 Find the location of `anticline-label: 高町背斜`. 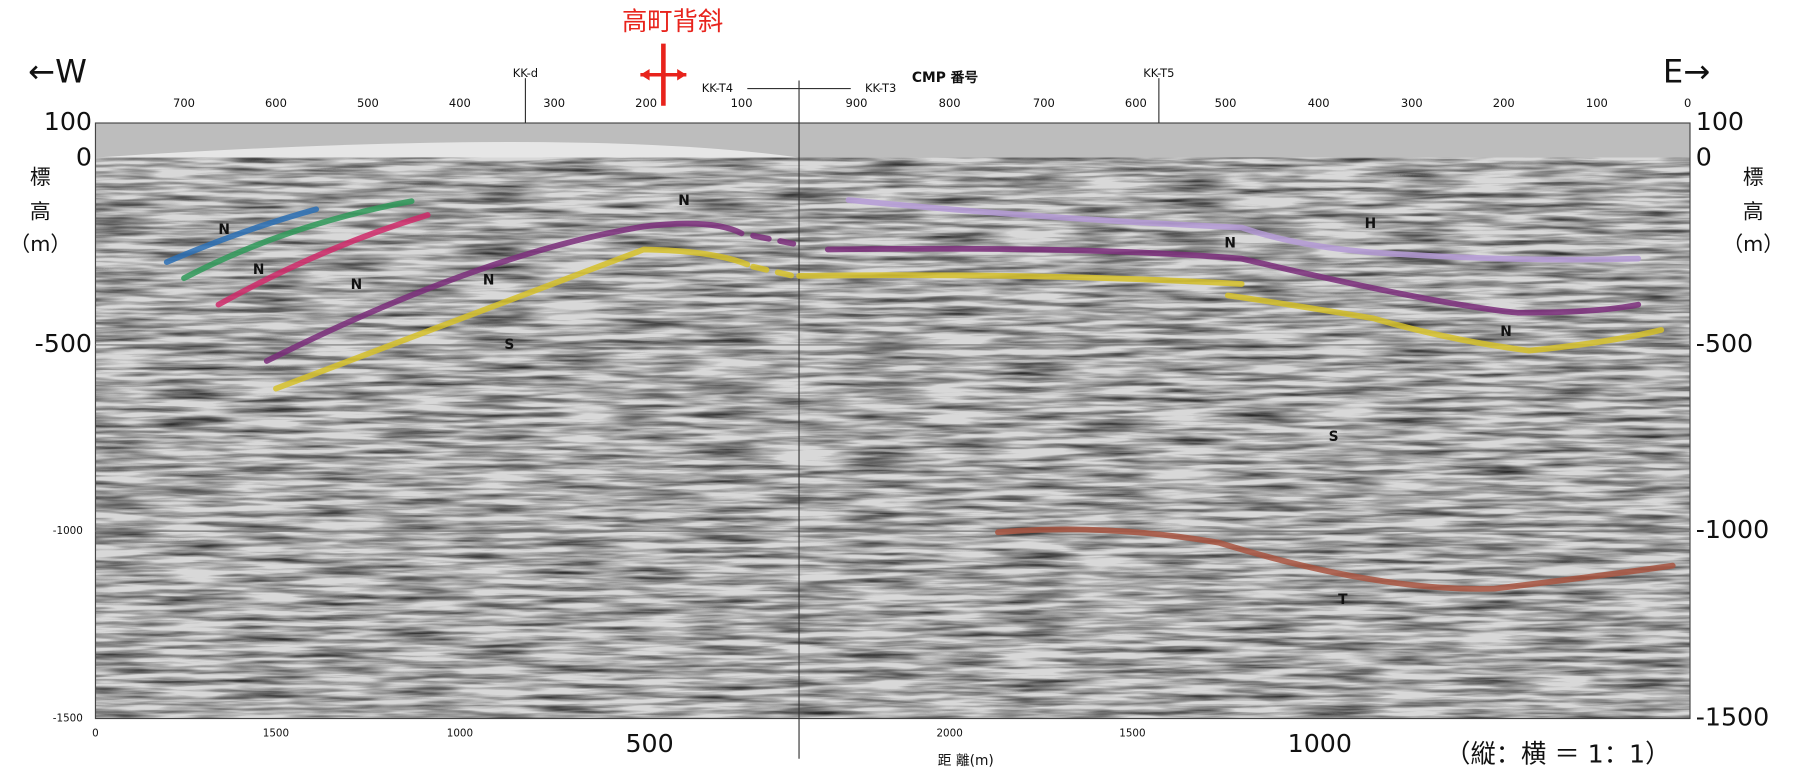

anticline-label: 高町背斜 is located at coordinates (672, 21).